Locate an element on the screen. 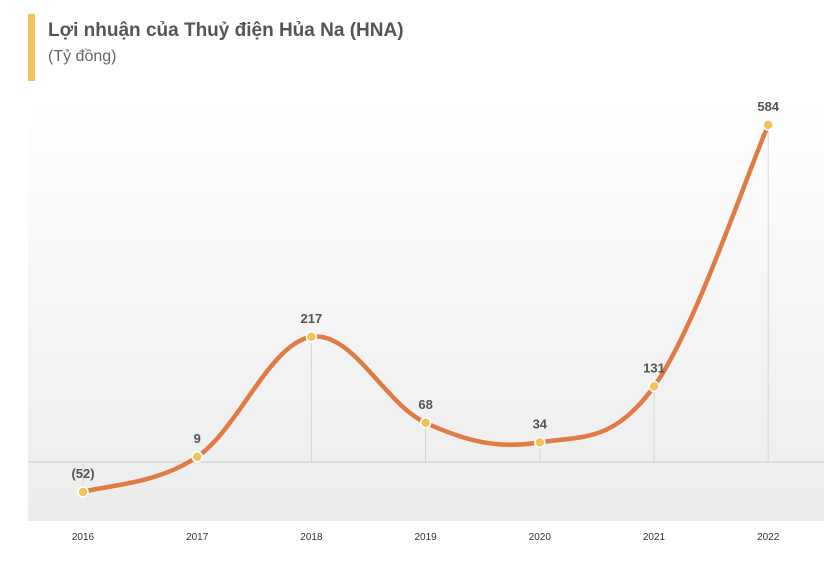 Image resolution: width=839 pixels, height=563 pixels. x-tick-2019: 2019 is located at coordinates (425, 537).